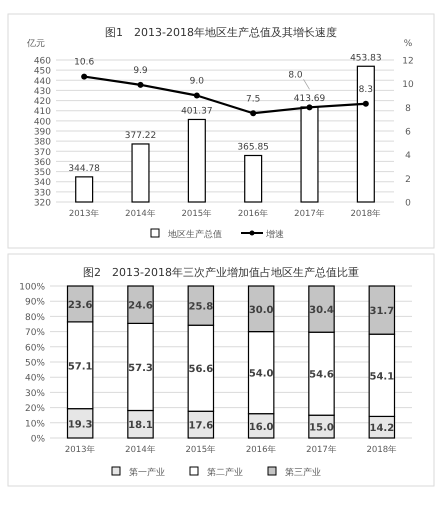 Image resolution: width=442 pixels, height=509 pixels. Describe the element at coordinates (221, 32) in the screenshot. I see `chart-title: 图1 2013-2018年地区生产总值及其增长速度` at that location.